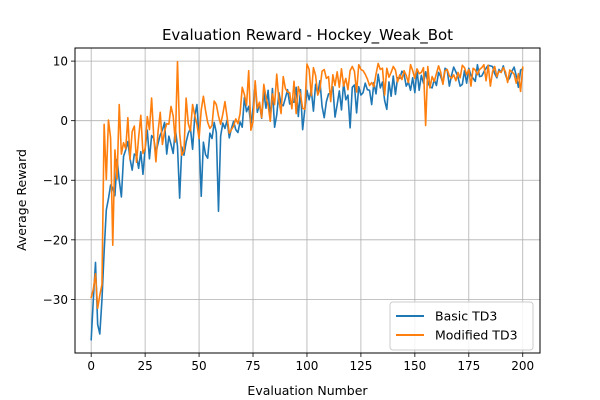 This screenshot has width=600, height=400. I want to click on chart-title: Evaluation Reward - Hockey_Weak_Bot, so click(307, 35).